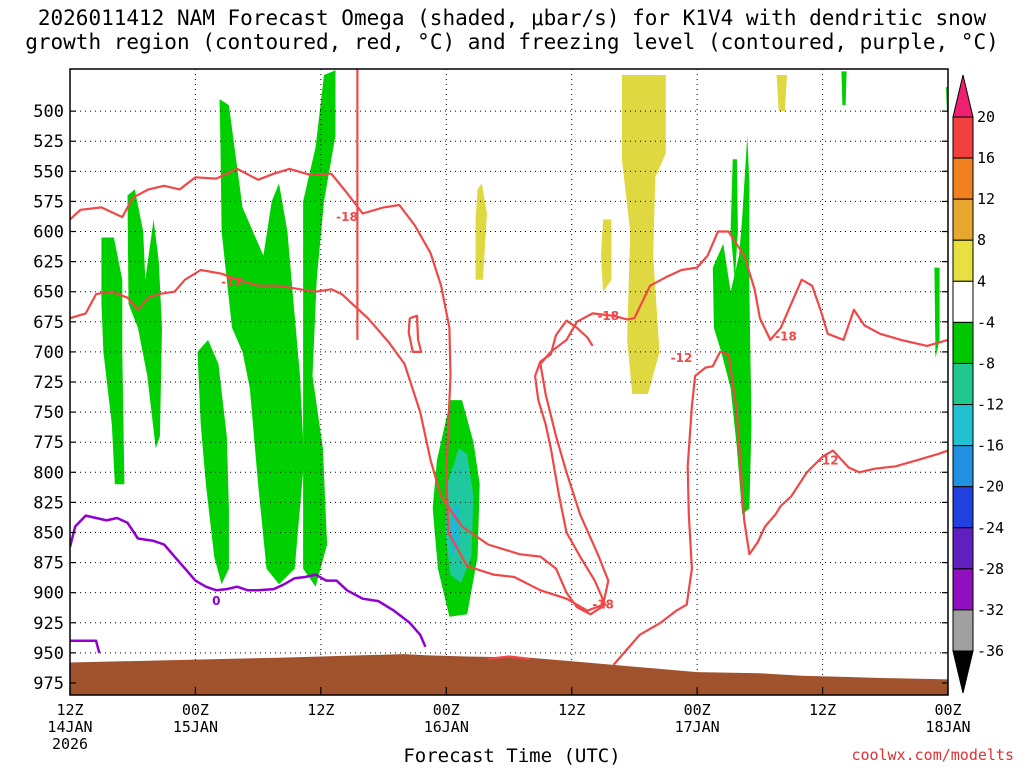 This screenshot has width=1024, height=768. What do you see at coordinates (347, 217) in the screenshot?
I see `contour-label-0: -18` at bounding box center [347, 217].